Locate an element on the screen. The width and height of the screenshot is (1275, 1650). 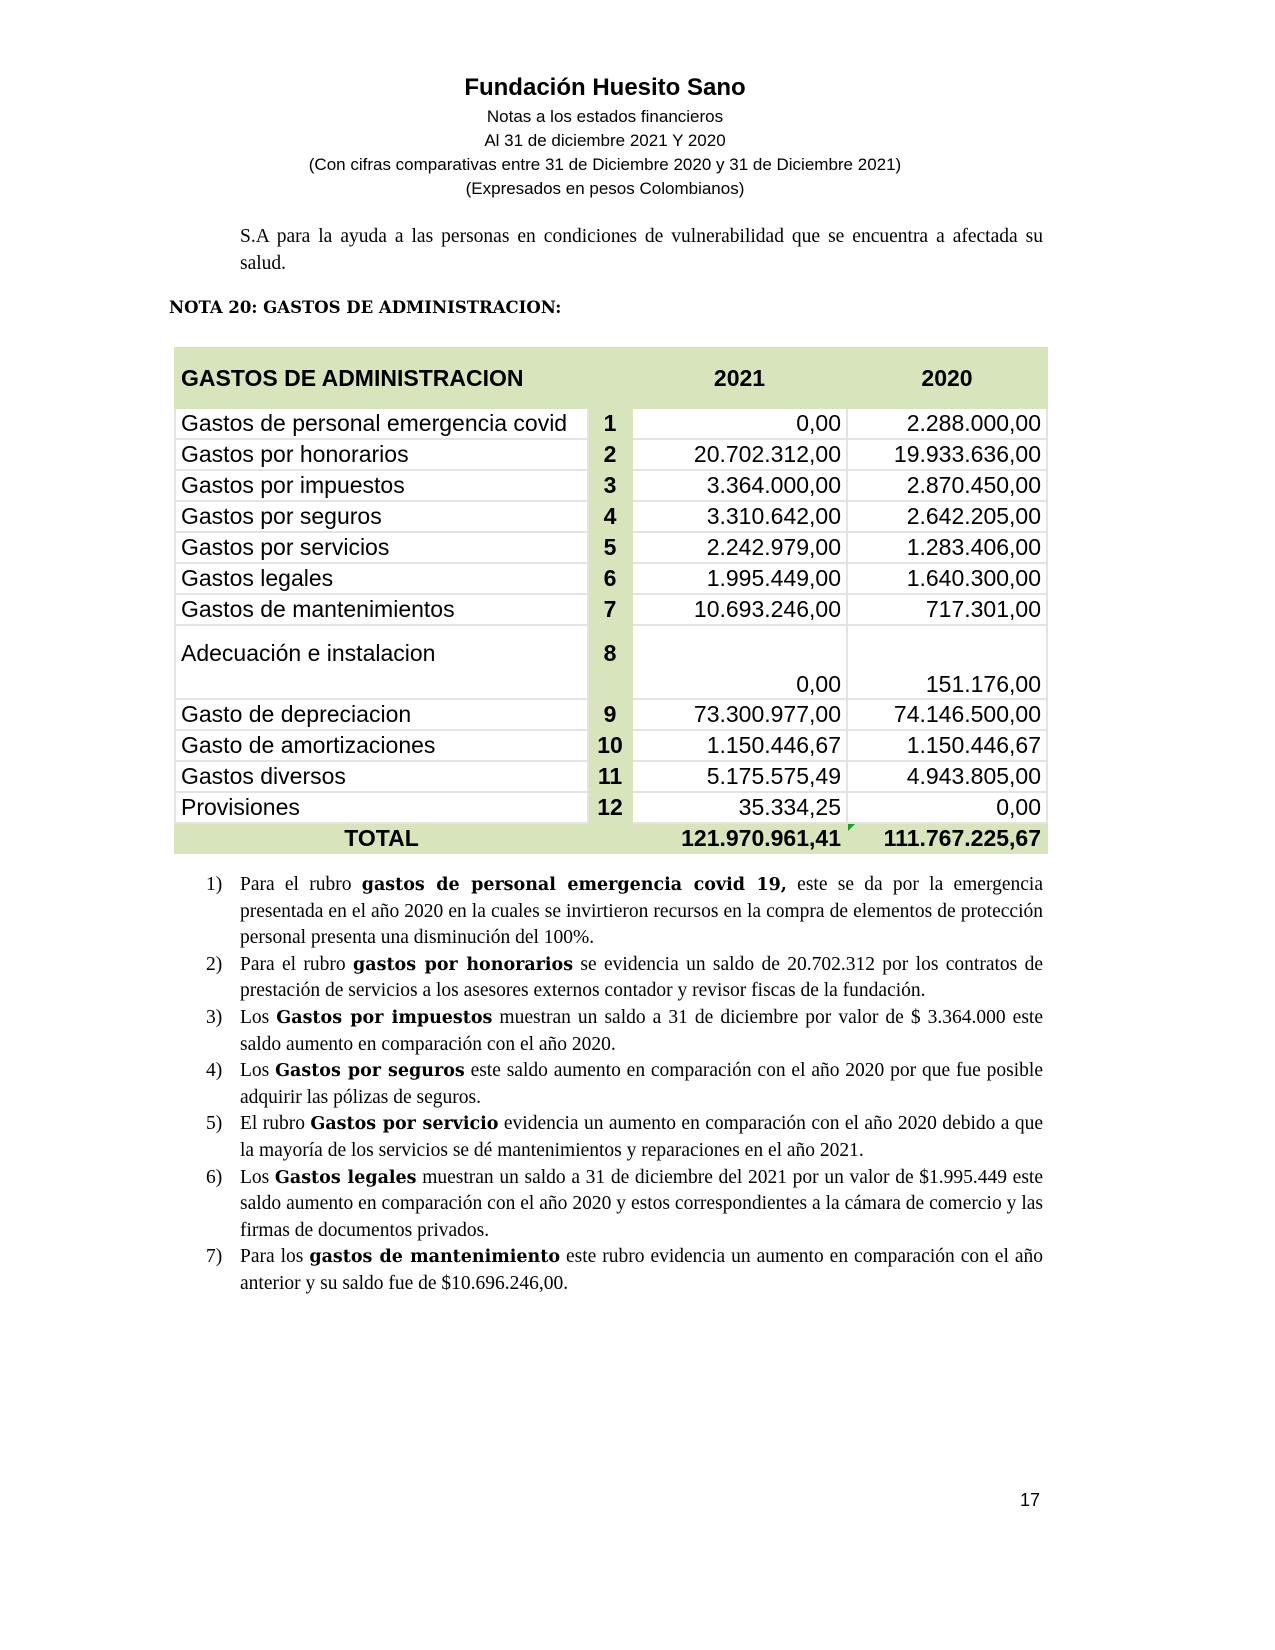
row-note-number: 10 is located at coordinates (610, 745).